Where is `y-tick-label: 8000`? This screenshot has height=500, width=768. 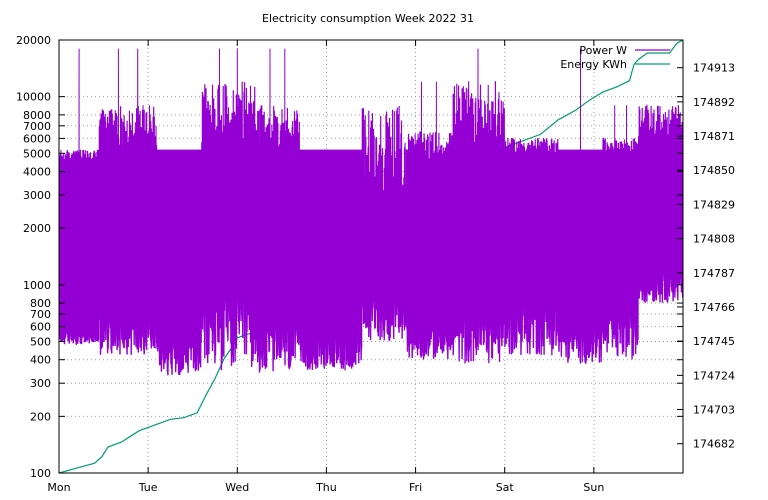 y-tick-label: 8000 is located at coordinates (37, 115).